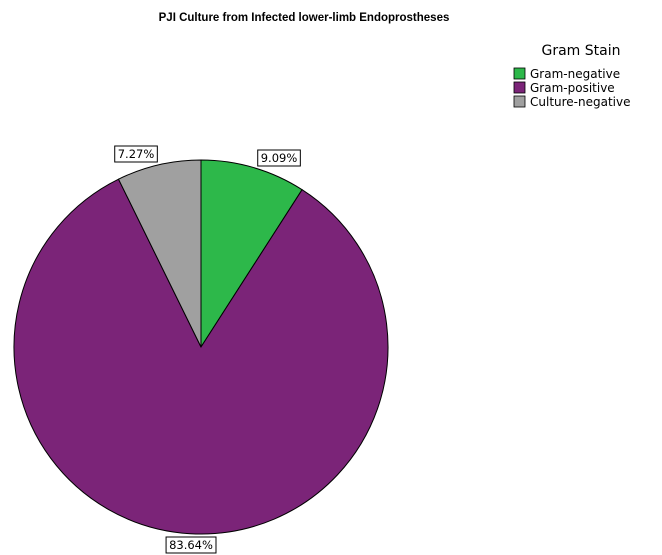 This screenshot has width=662, height=555. What do you see at coordinates (519, 87) in the screenshot?
I see `legend-swatch-gram-positive` at bounding box center [519, 87].